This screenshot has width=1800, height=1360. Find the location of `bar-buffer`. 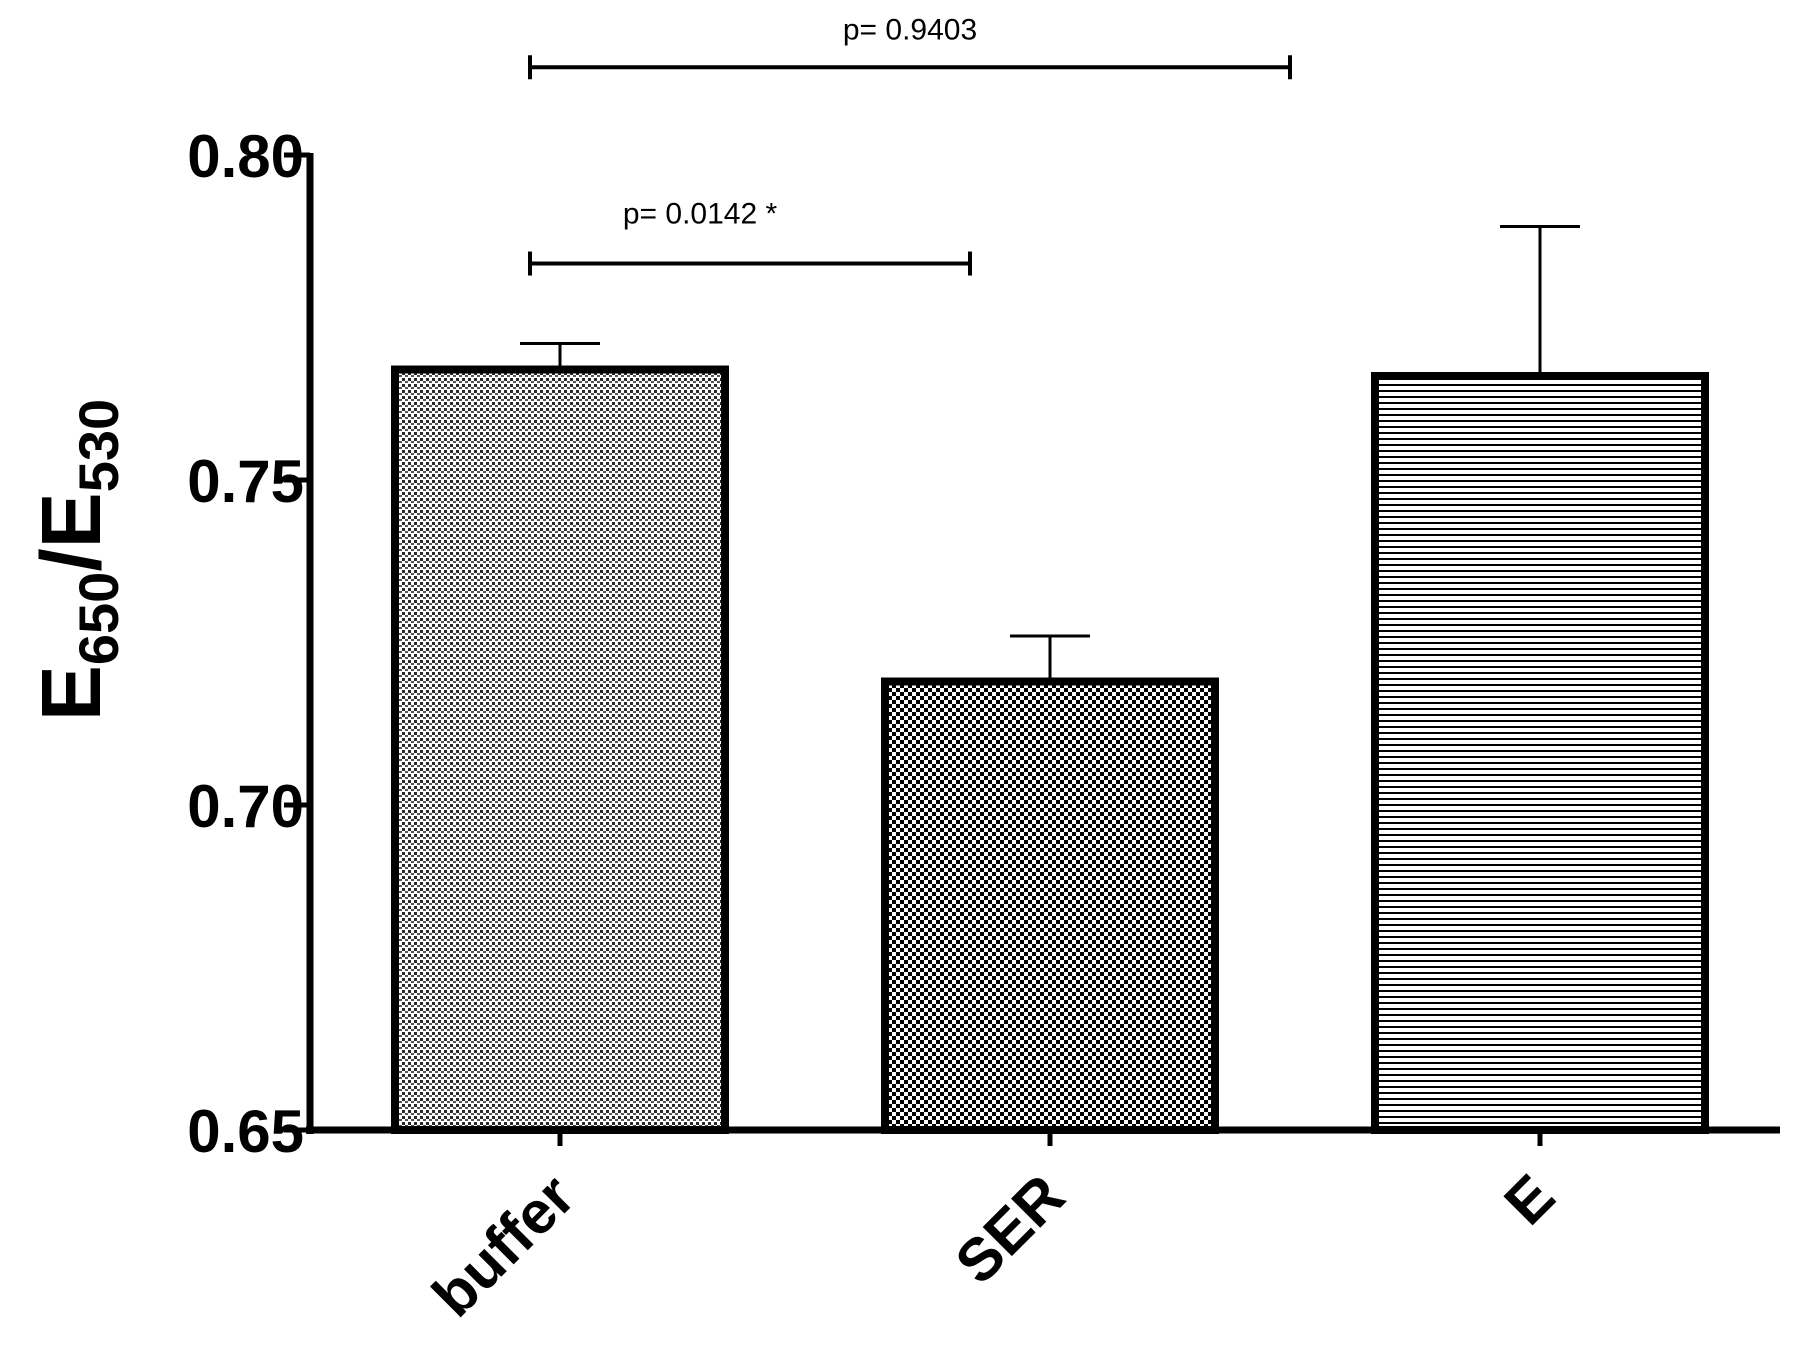

bar-buffer is located at coordinates (560, 749).